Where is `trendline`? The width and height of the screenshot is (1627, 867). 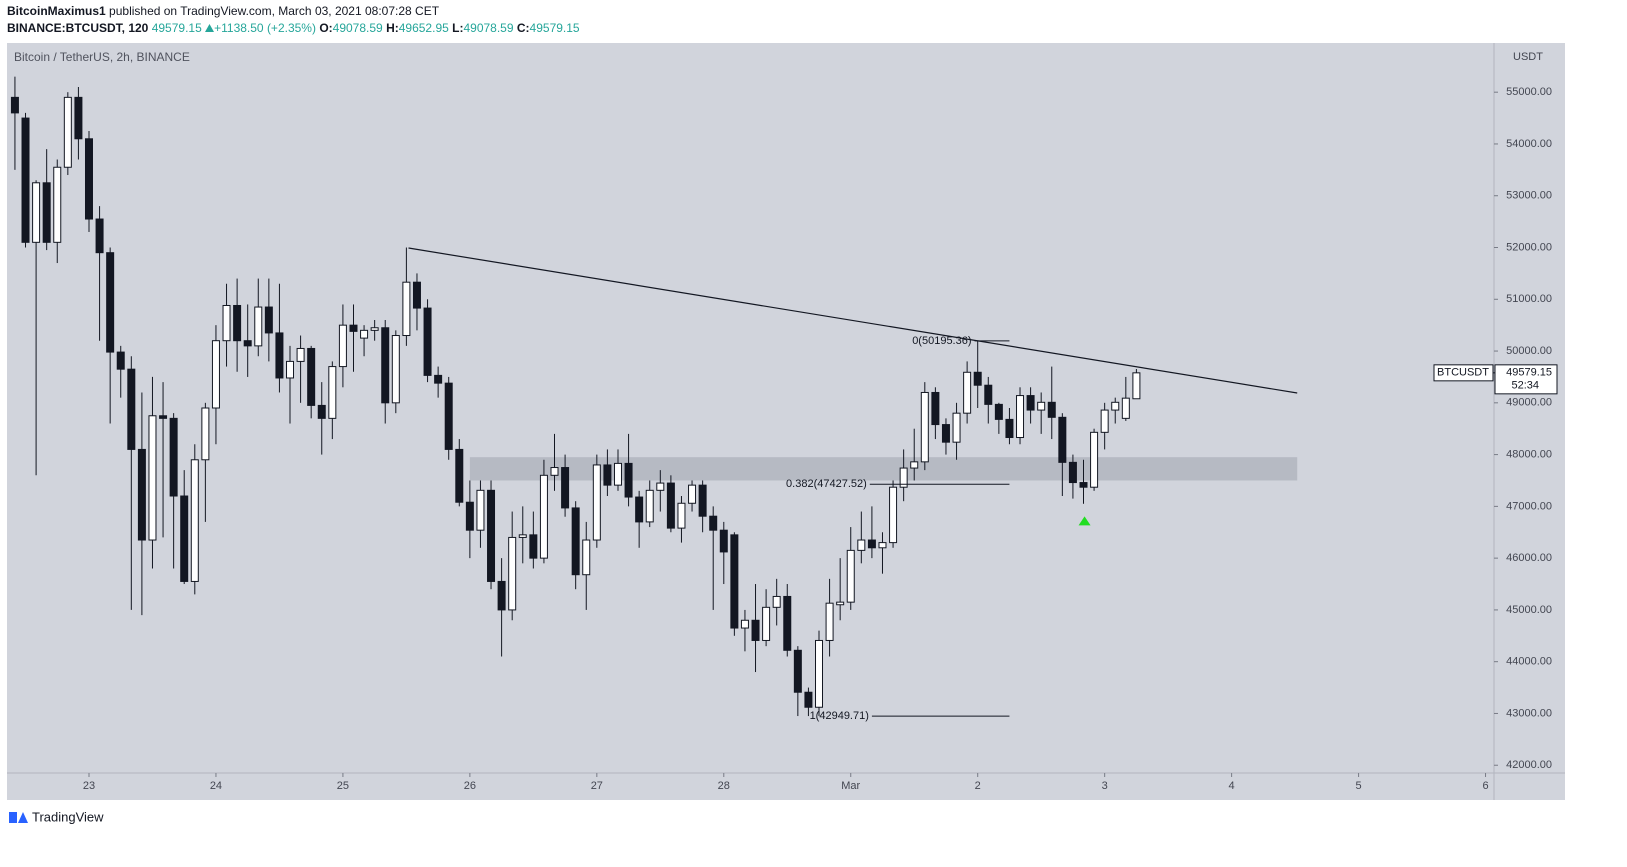
trendline is located at coordinates (853, 320).